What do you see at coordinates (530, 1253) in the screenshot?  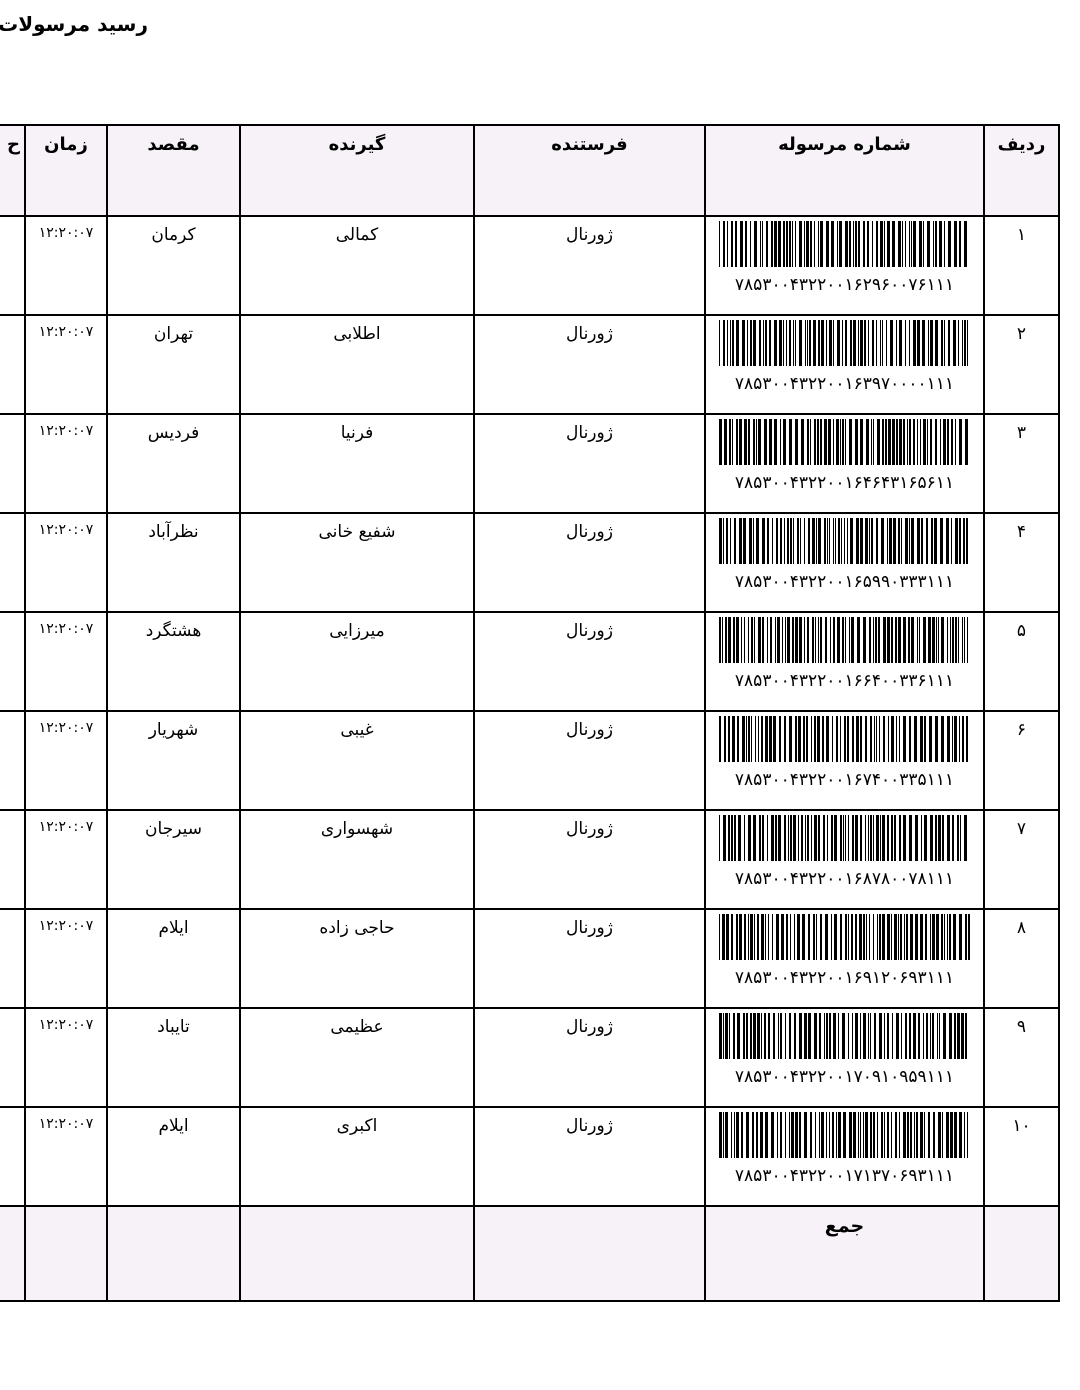 I see `footer-row: جمع` at bounding box center [530, 1253].